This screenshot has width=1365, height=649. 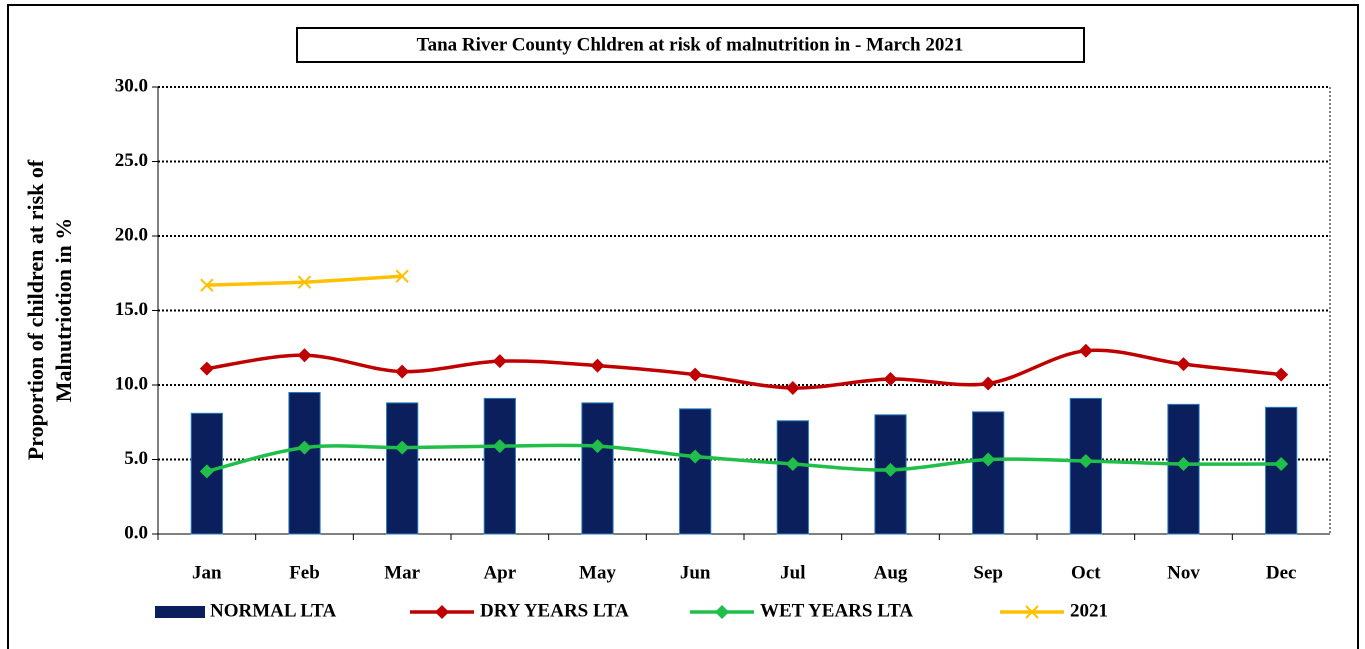 What do you see at coordinates (273, 610) in the screenshot?
I see `legend-label: NORMAL LTA` at bounding box center [273, 610].